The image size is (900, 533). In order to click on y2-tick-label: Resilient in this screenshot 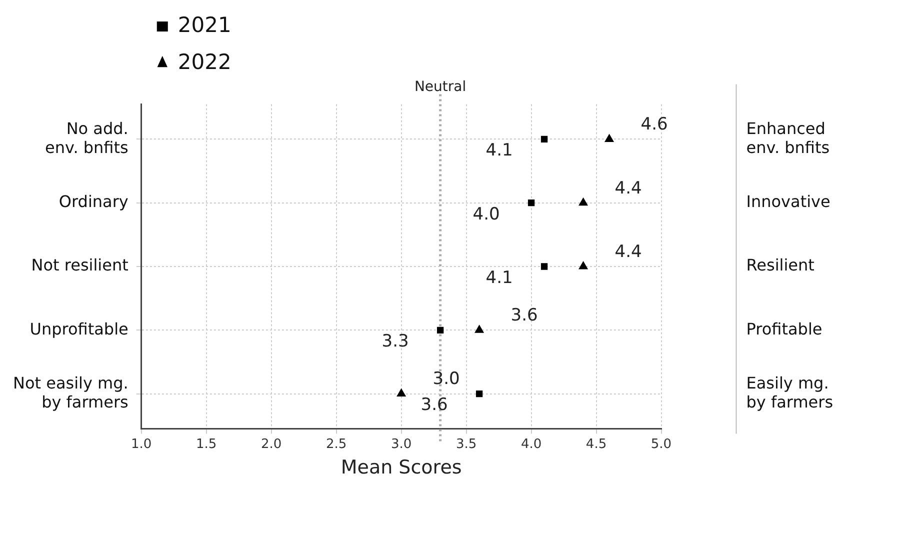, I will do `click(780, 265)`.